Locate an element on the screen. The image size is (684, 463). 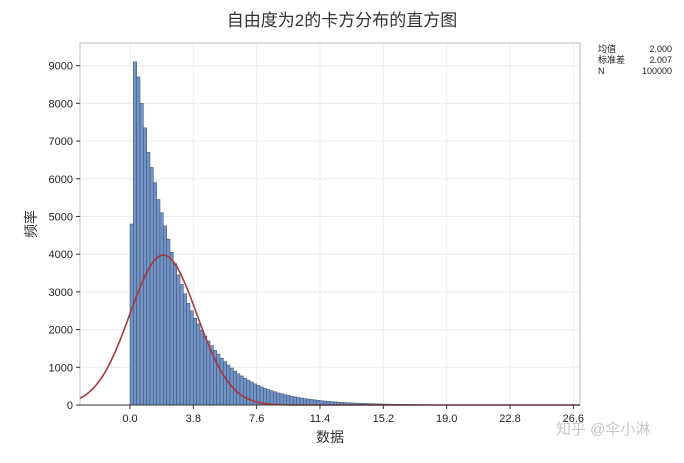
x-axis-ticks: 0.0 3.8 7.6 11.4 15.2 19.0 22.8 26.6 is located at coordinates (353, 415).